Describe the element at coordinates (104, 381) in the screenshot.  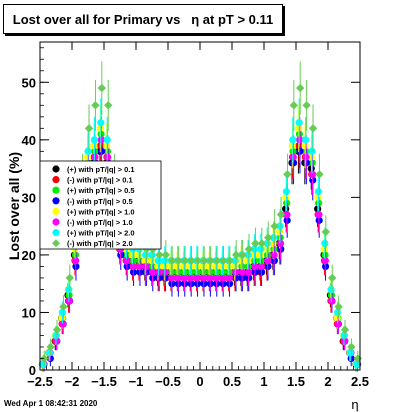
I see `x-tick-label: −1.5` at that location.